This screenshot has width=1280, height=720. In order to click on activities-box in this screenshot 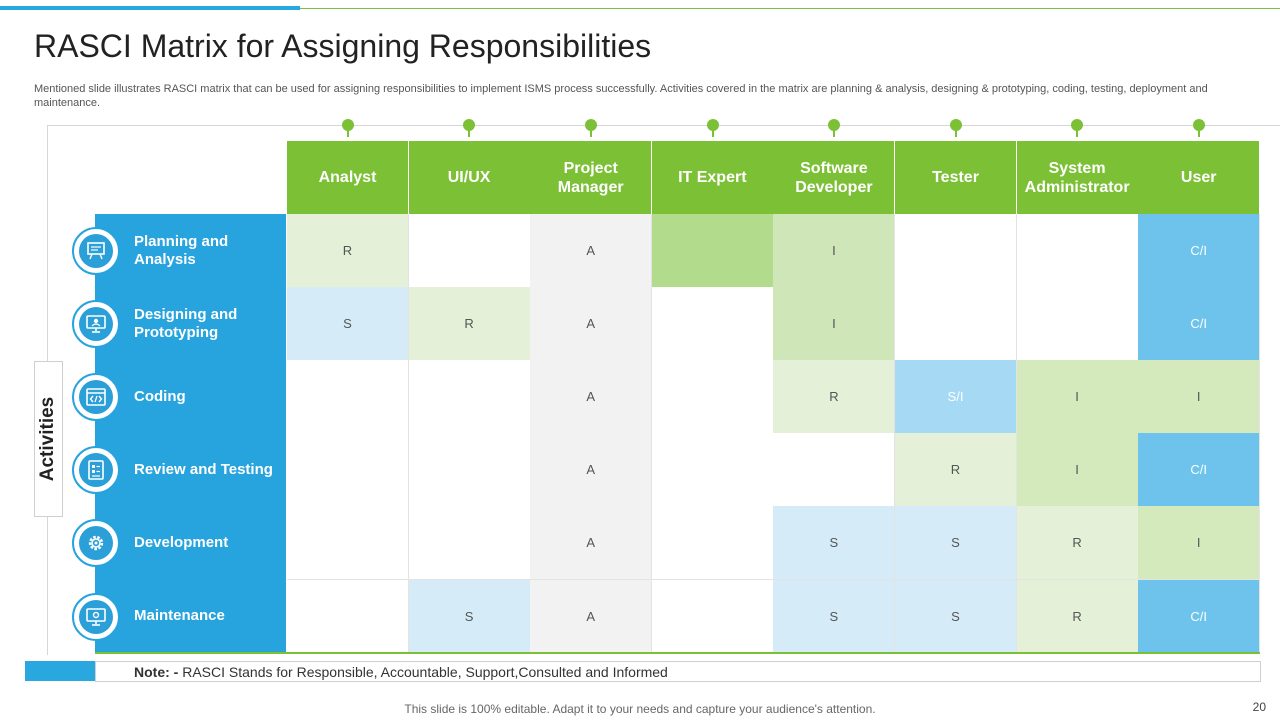, I will do `click(48, 439)`.